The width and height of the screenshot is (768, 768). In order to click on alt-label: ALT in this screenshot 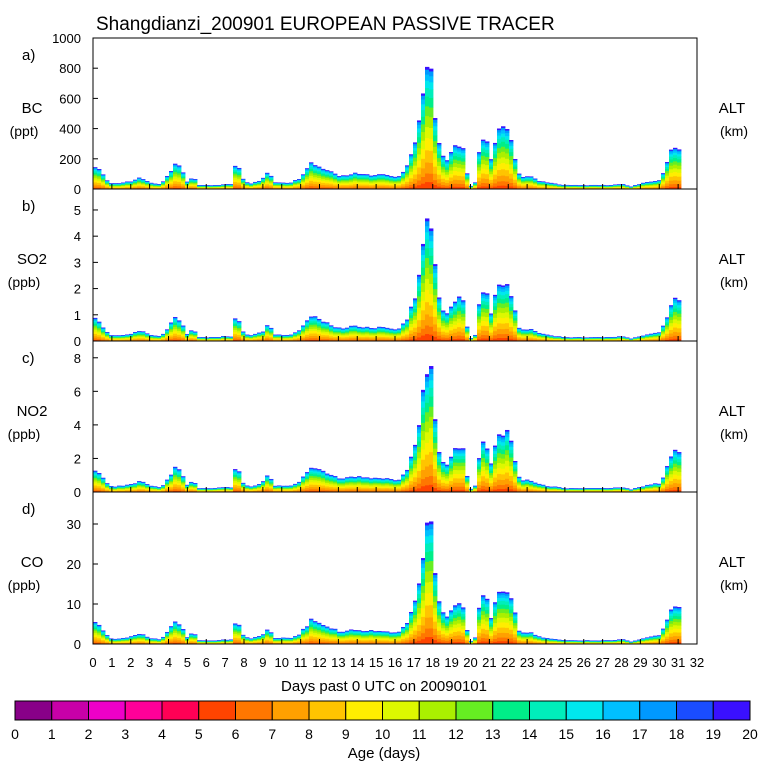, I will do `click(732, 108)`.